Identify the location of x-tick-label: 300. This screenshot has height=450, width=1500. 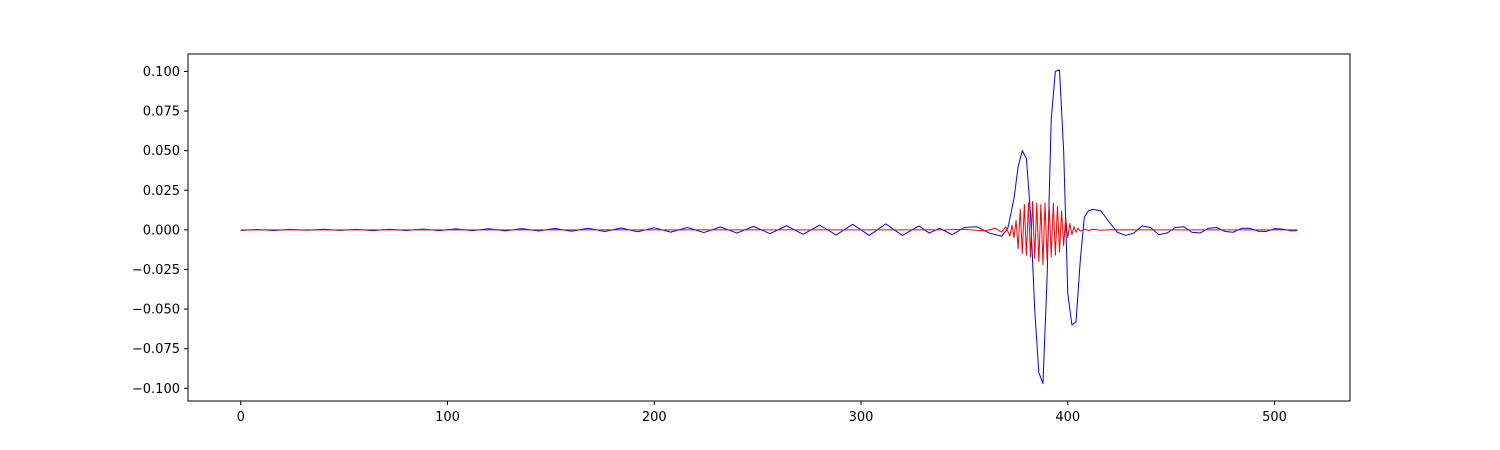
(861, 417).